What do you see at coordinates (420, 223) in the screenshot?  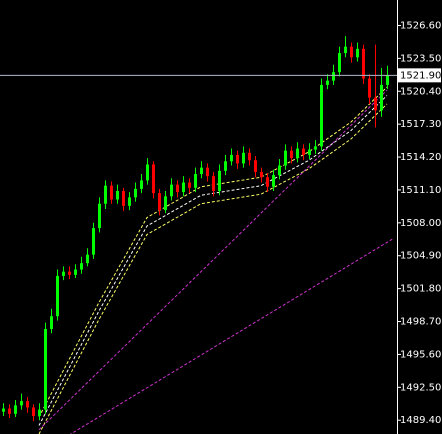 I see `y-tick-label: 1508.00` at bounding box center [420, 223].